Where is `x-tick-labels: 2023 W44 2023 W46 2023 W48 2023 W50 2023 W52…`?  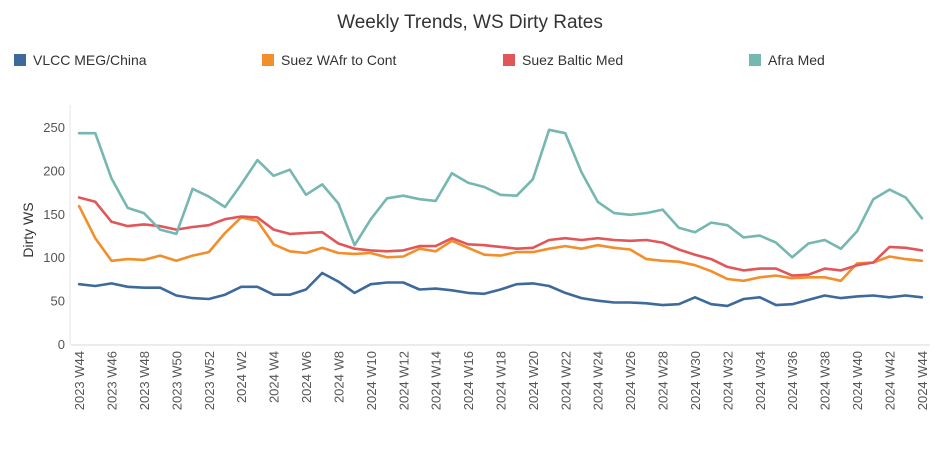 x-tick-labels: 2023 W44 2023 W46 2023 W48 2023 W50 2023 W52… is located at coordinates (501, 380).